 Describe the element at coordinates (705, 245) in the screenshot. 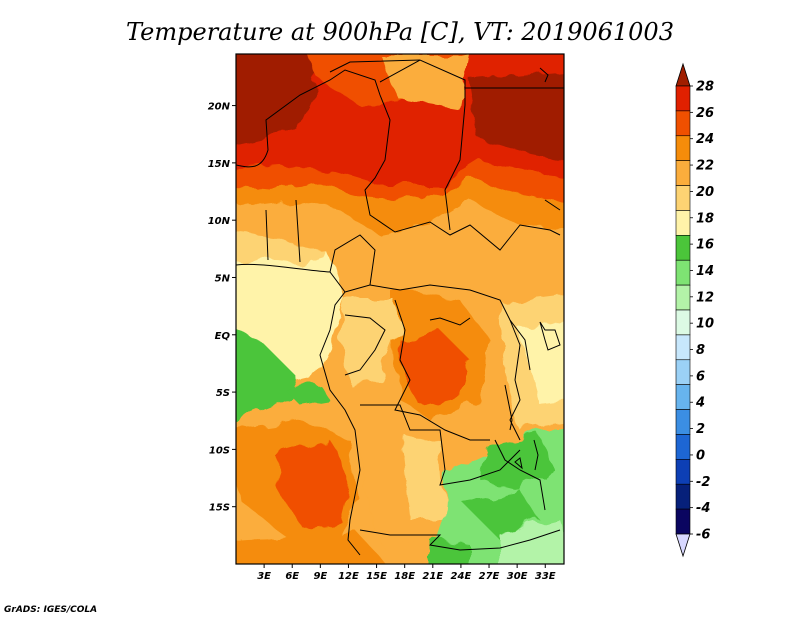

I see `colorbar-label: 16` at that location.